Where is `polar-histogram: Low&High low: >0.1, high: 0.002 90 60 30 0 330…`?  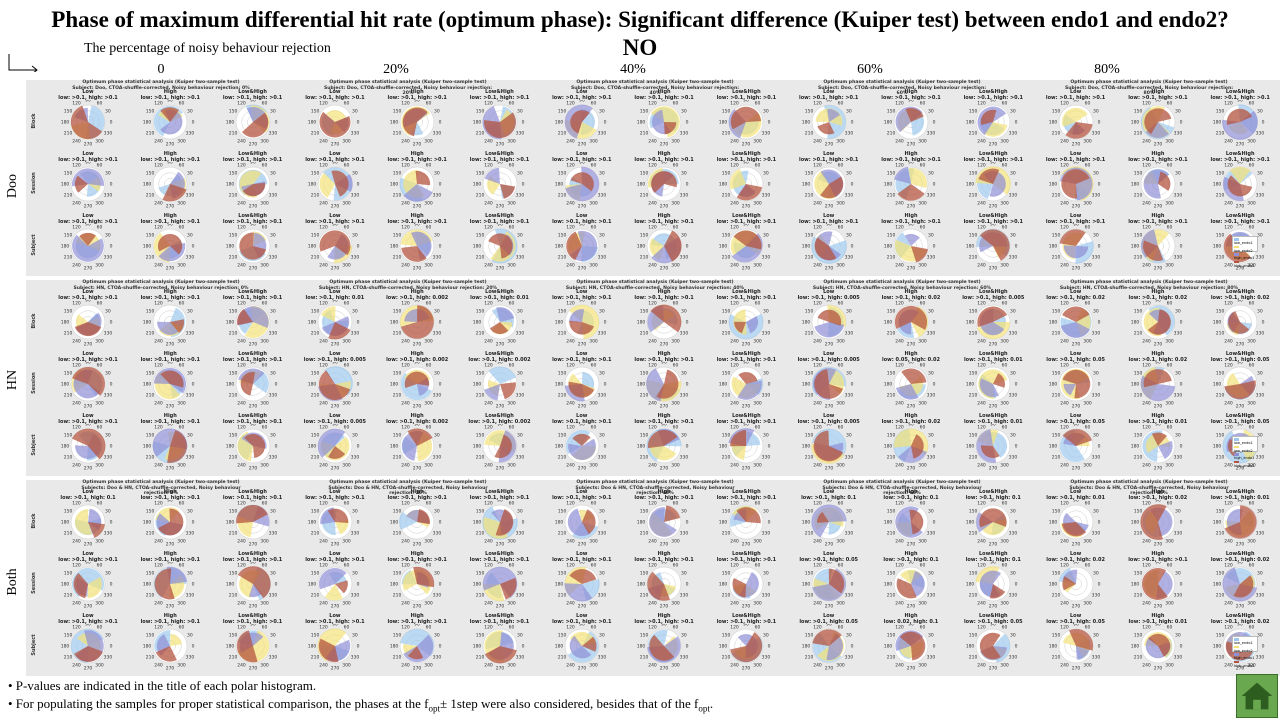
polar-histogram: Low&High low: >0.1, high: 0.002 90 60 30 0 330… is located at coordinates (500, 442).